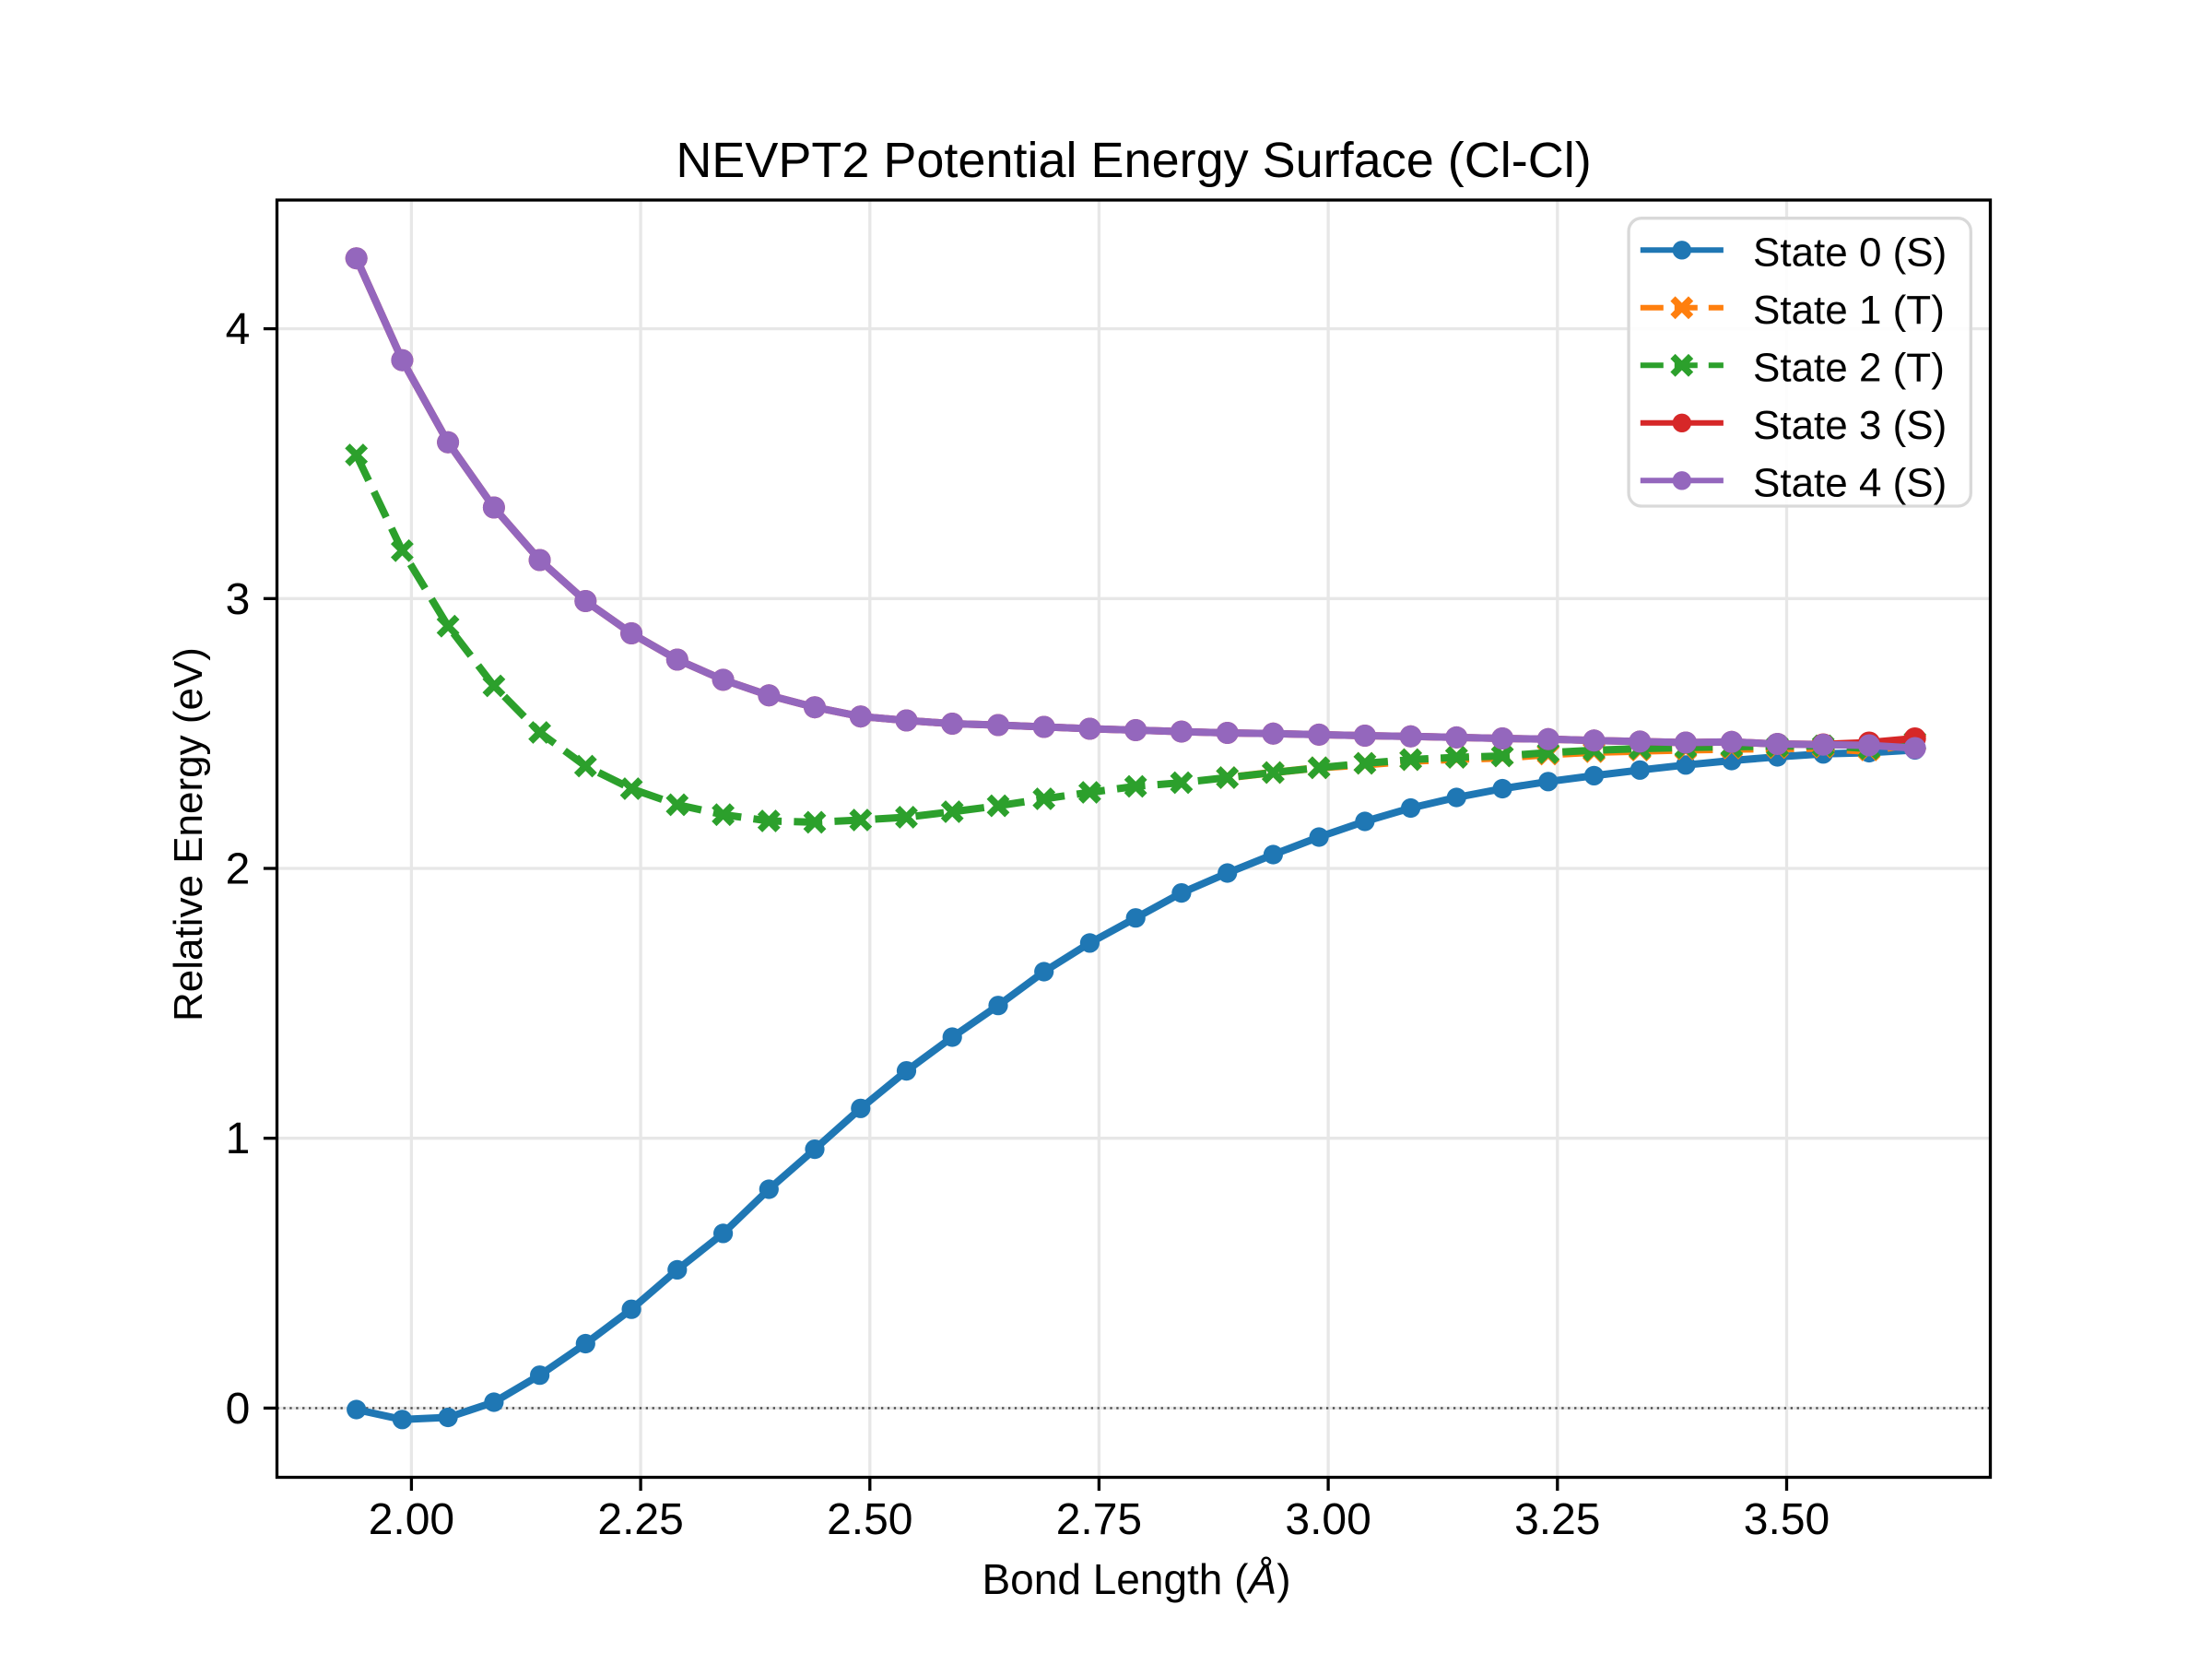 The height and width of the screenshot is (1664, 2212). Describe the element at coordinates (1850, 482) in the screenshot. I see `svg-text: State 4 (S)` at that location.